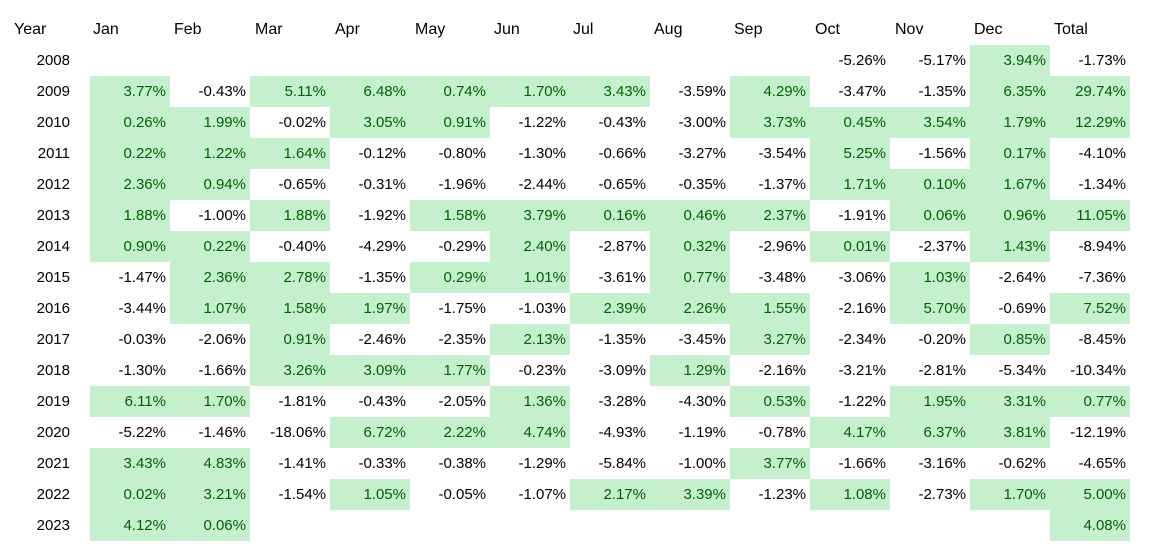  I want to click on year-label: 2012, so click(53, 184).